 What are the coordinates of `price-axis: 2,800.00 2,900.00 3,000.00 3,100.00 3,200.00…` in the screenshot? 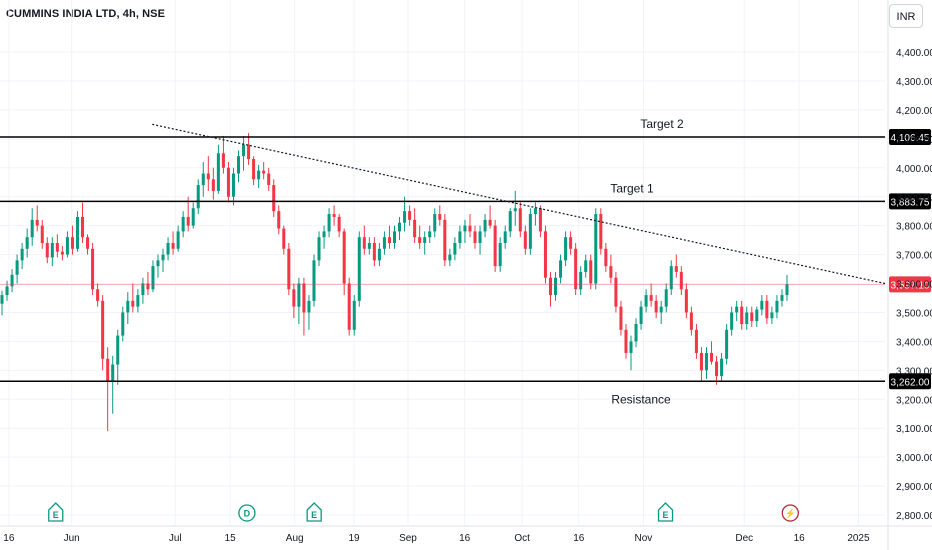 It's located at (909, 275).